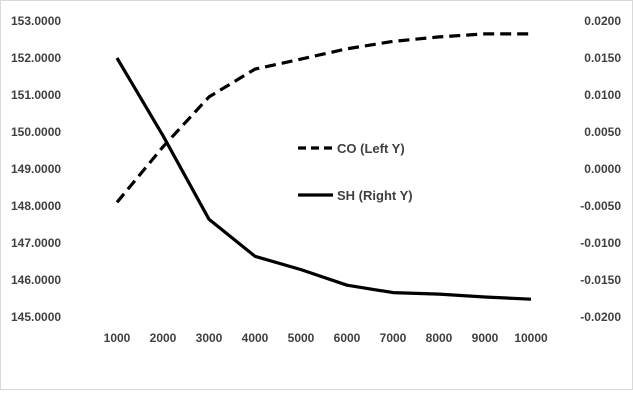 The width and height of the screenshot is (633, 394). Describe the element at coordinates (602, 95) in the screenshot. I see `right-y-tick-label: 0.0100` at that location.